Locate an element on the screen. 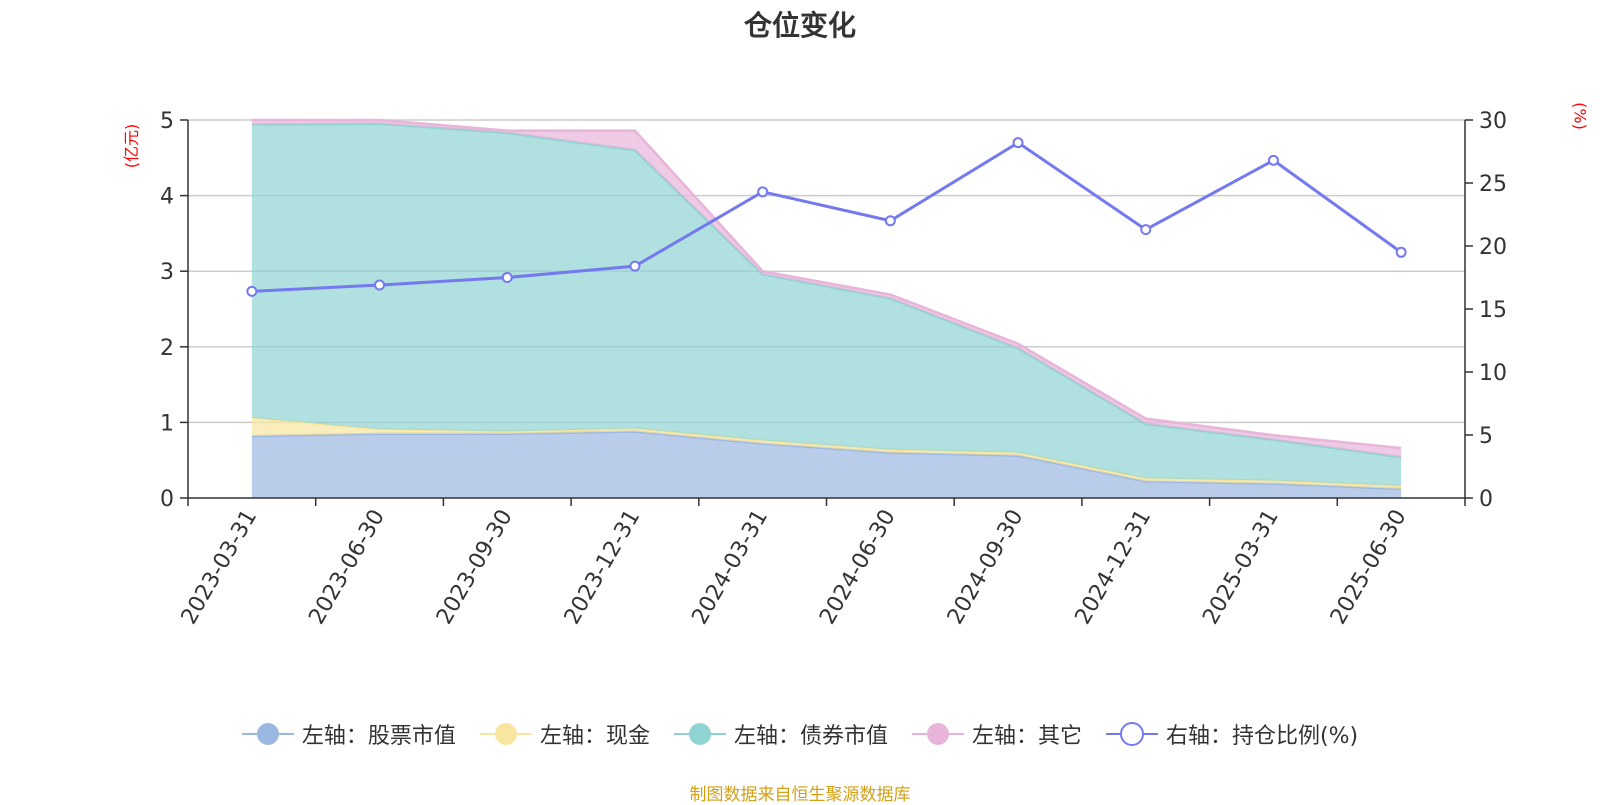 This screenshot has width=1600, height=805. legend-label: 左轴：股票市值 is located at coordinates (378, 736).